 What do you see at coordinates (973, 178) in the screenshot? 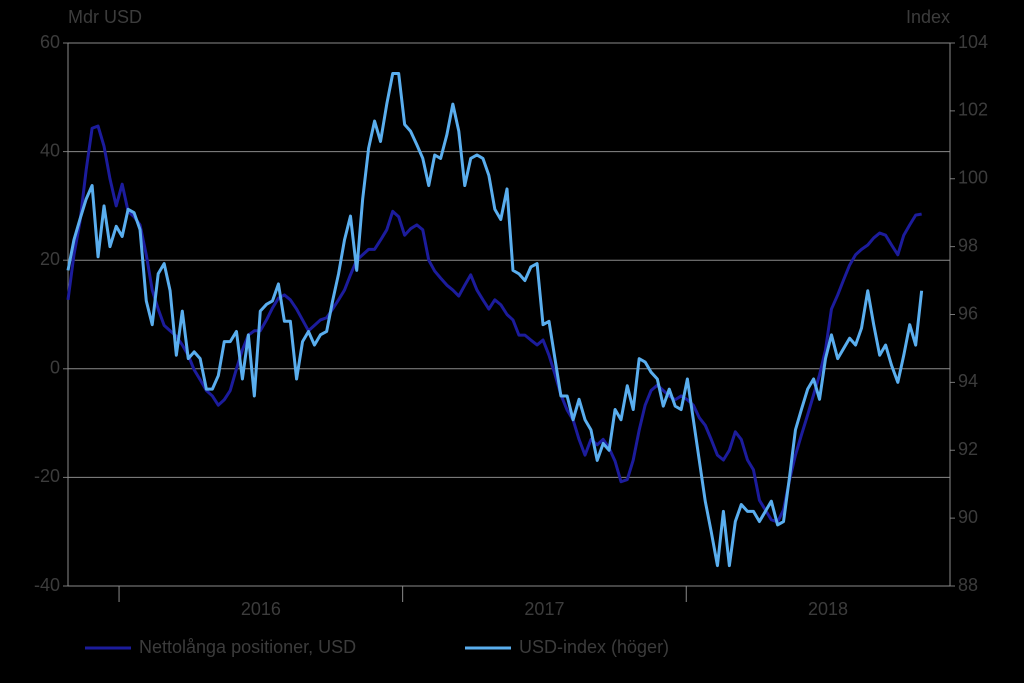
I see `y2-tick-label: 100` at bounding box center [973, 178].